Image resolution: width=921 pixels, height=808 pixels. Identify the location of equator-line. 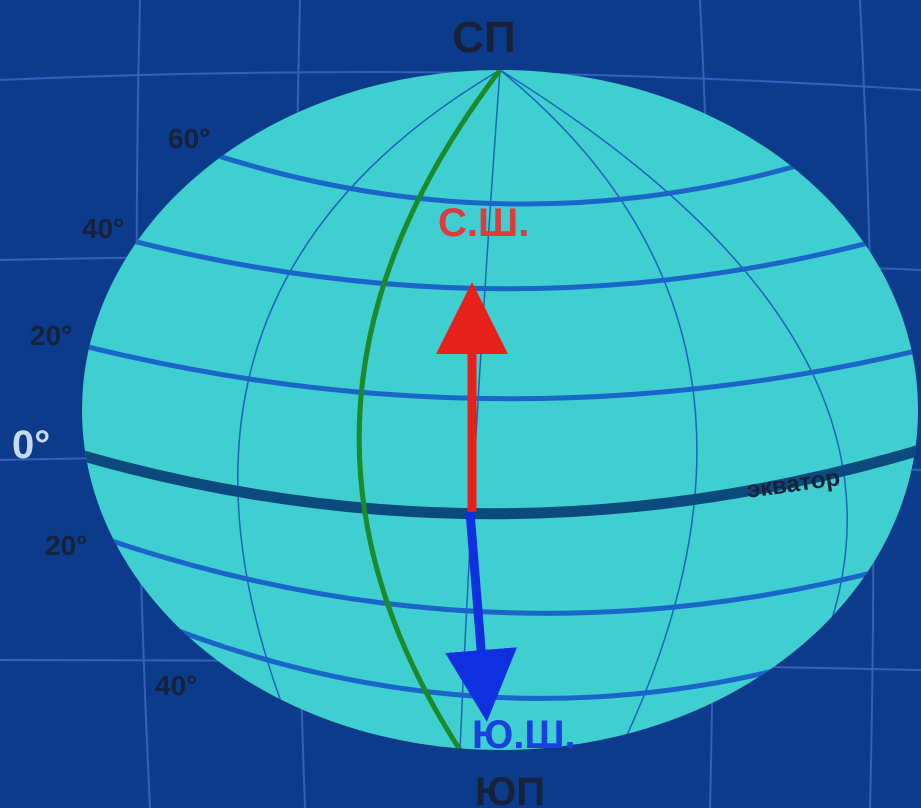
(500, 482).